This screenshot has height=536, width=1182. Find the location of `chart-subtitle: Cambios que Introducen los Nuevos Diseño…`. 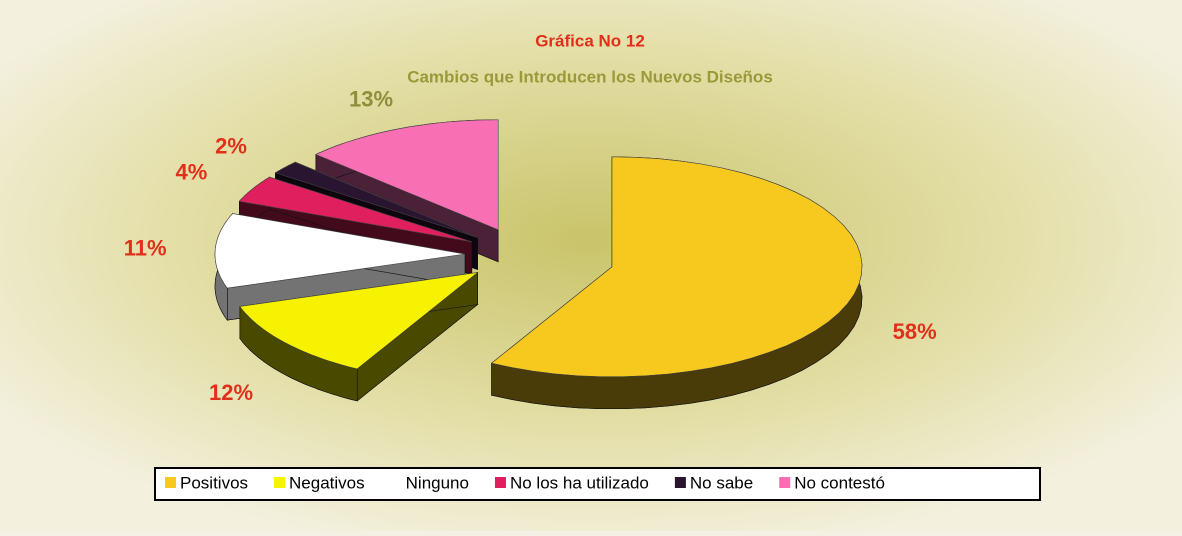

chart-subtitle: Cambios que Introducen los Nuevos Diseño… is located at coordinates (590, 76).